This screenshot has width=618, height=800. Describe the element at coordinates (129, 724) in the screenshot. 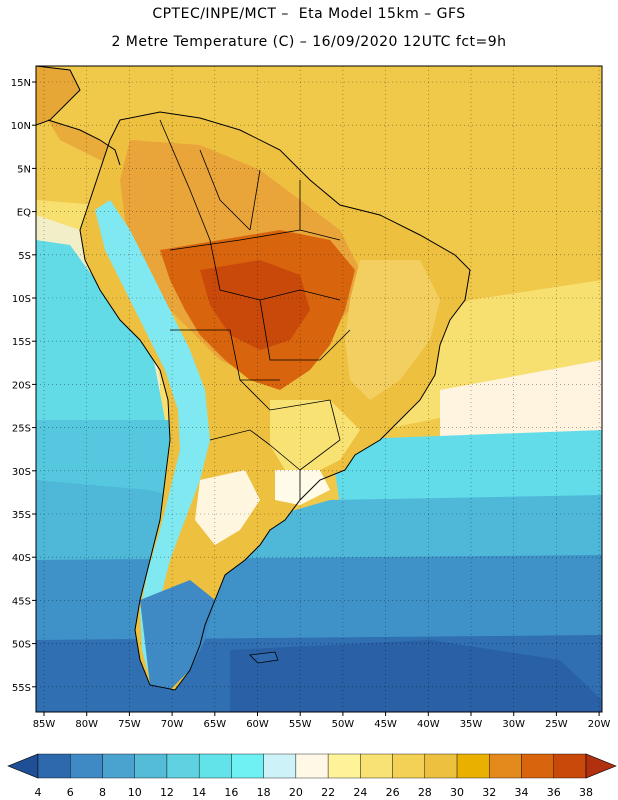

I see `lon-label: 75W` at that location.